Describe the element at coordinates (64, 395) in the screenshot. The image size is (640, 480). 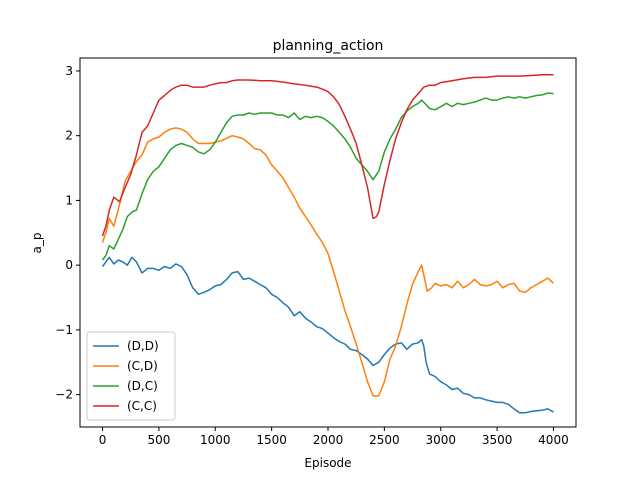
I see `y-tick-label: −2` at that location.